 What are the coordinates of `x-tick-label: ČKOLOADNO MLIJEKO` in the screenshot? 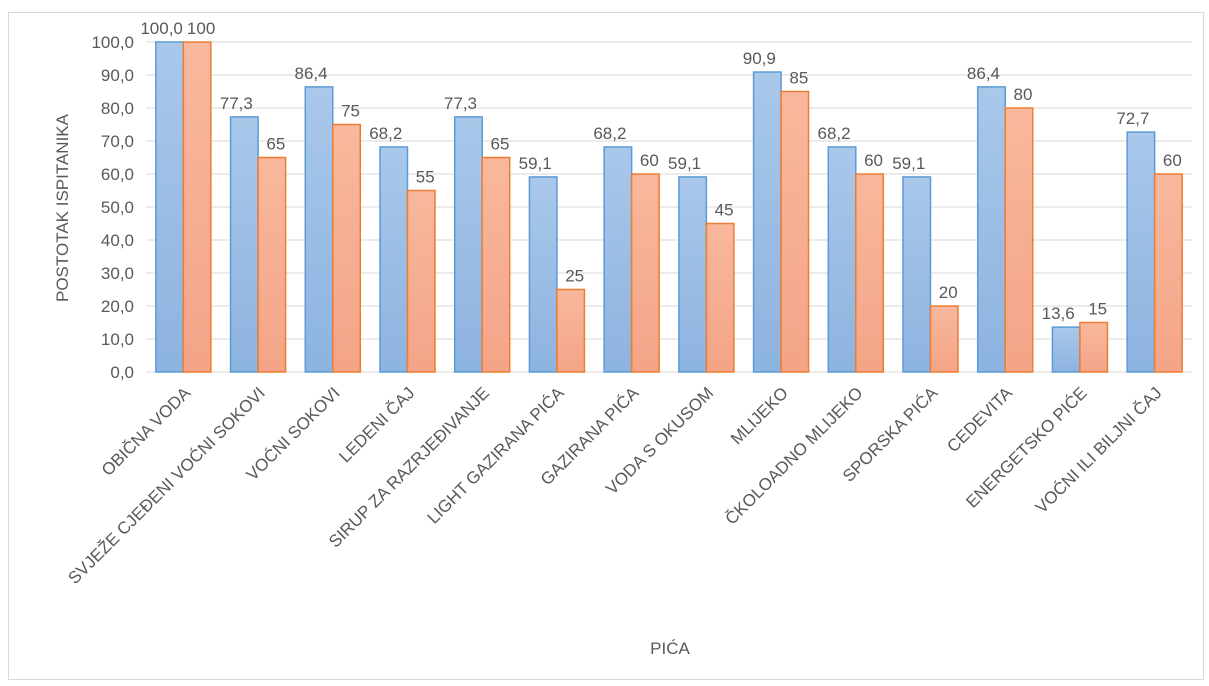 It's located at (794, 455).